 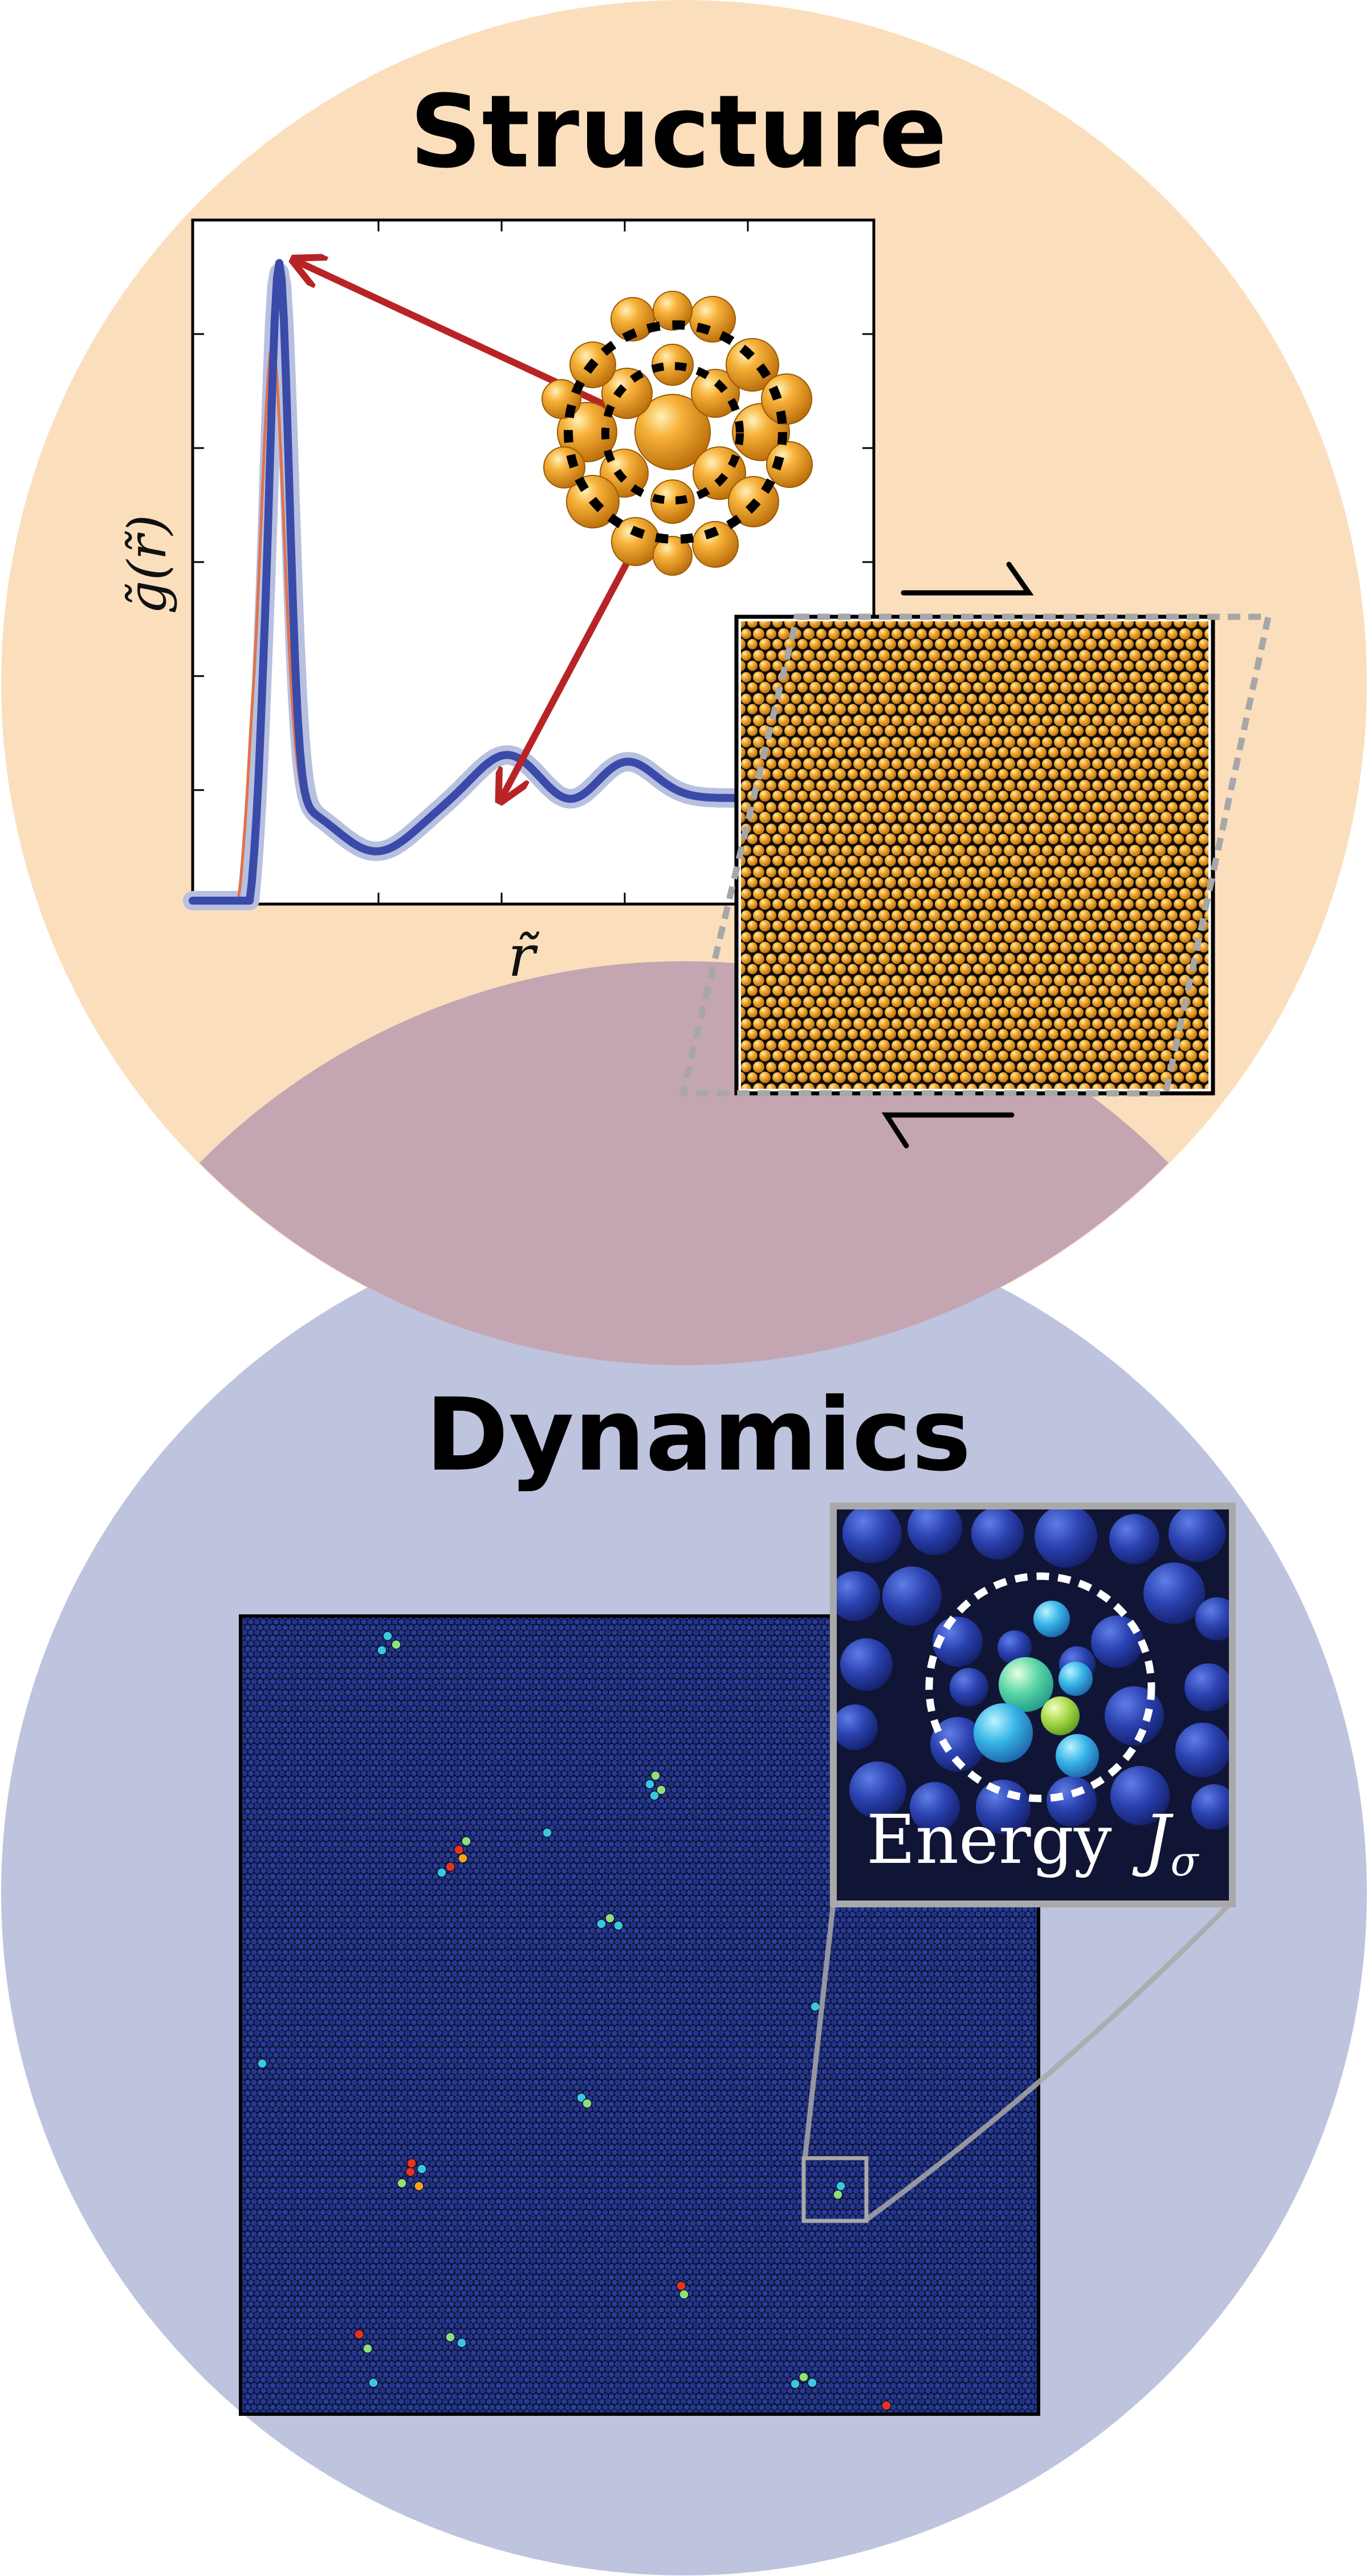 I want to click on x-ticks, so click(x=563, y=562).